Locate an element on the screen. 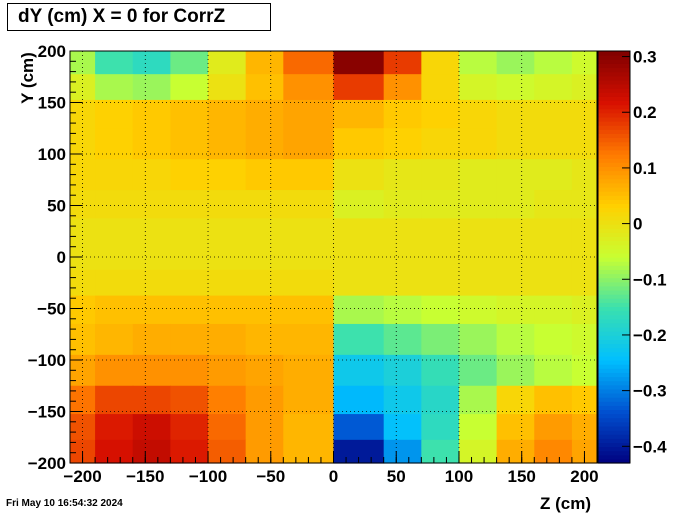 The width and height of the screenshot is (700, 514). y-tick-label: 50 is located at coordinates (56, 206).